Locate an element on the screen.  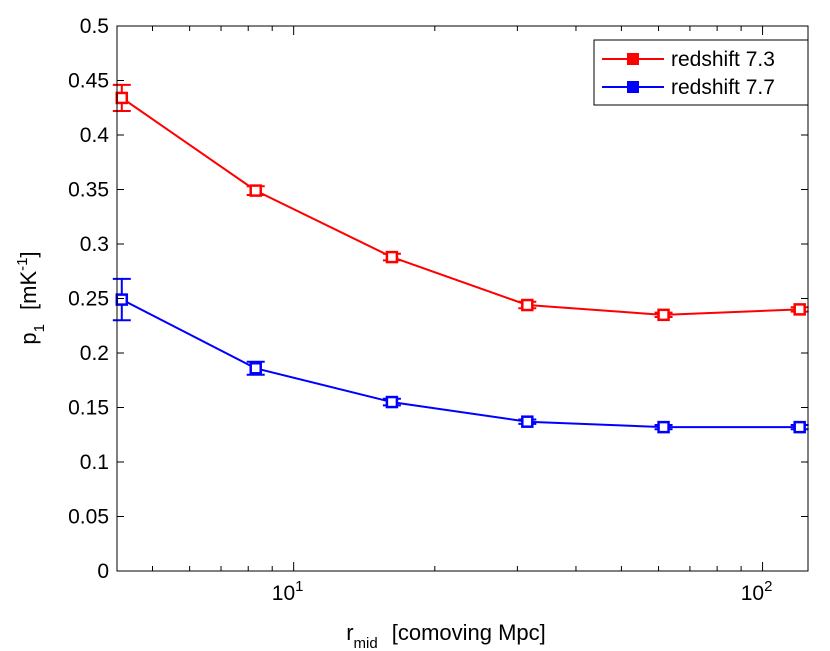
x-axis-label: rmid [comoving Mpc] is located at coordinates (446, 635).